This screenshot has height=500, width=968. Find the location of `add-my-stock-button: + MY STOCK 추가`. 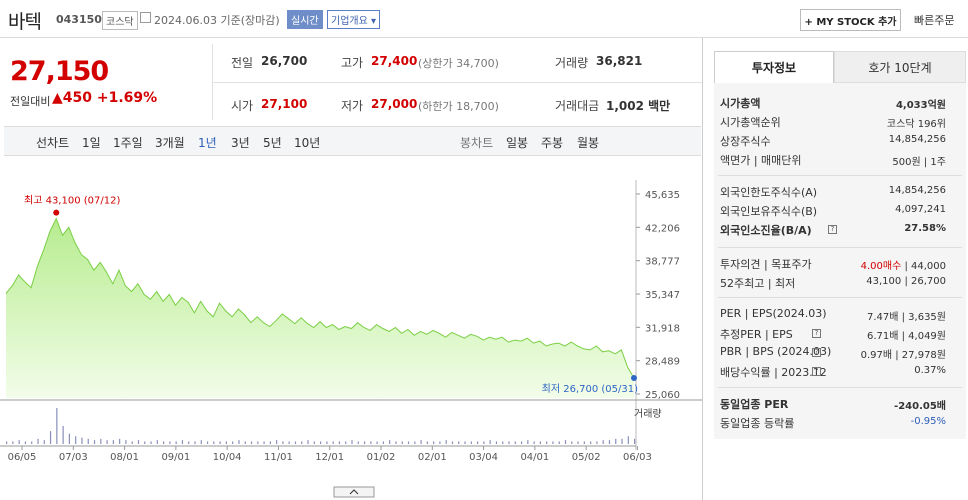

add-my-stock-button: + MY STOCK 추가 is located at coordinates (850, 20).